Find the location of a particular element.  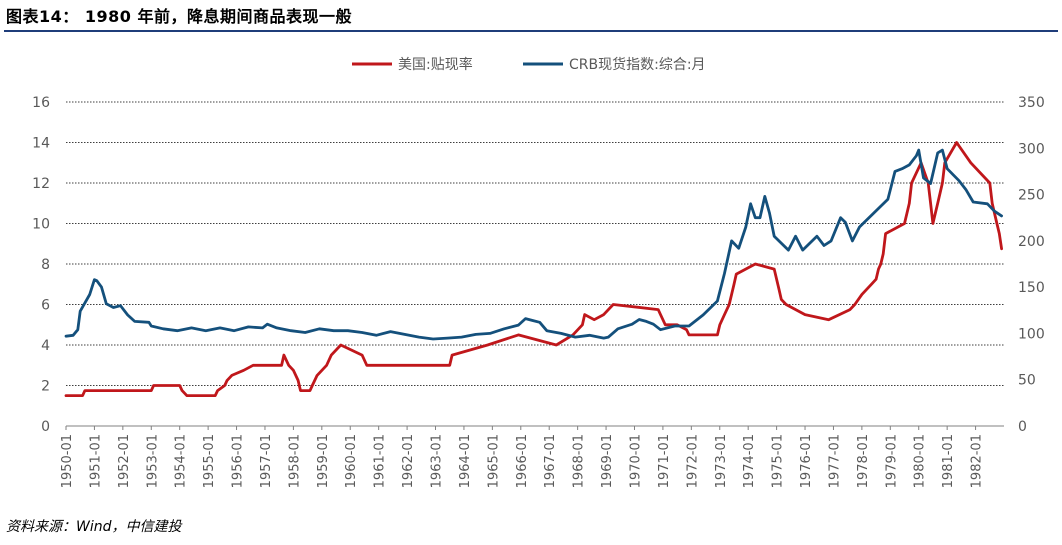

y-right-tick-label: 50 is located at coordinates (1027, 381).